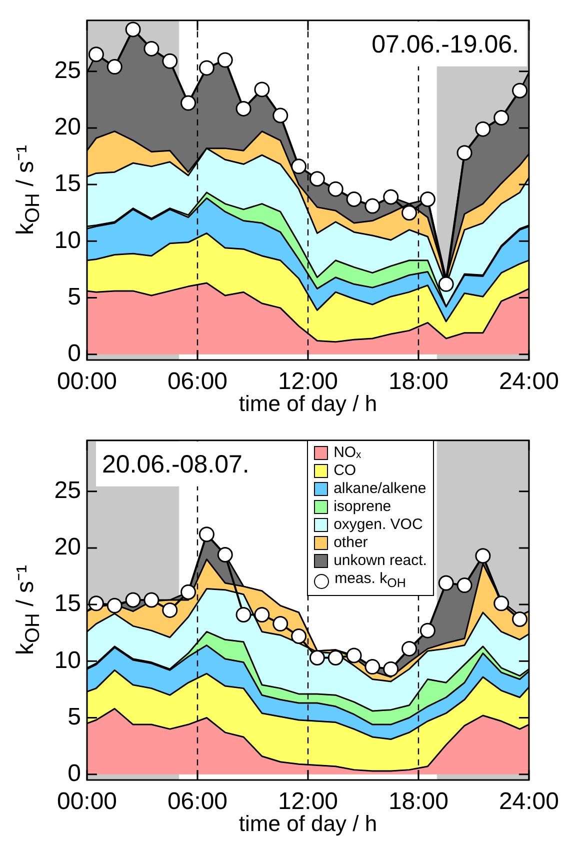 The height and width of the screenshot is (841, 567). I want to click on legend-label: NOₓ, so click(348, 453).